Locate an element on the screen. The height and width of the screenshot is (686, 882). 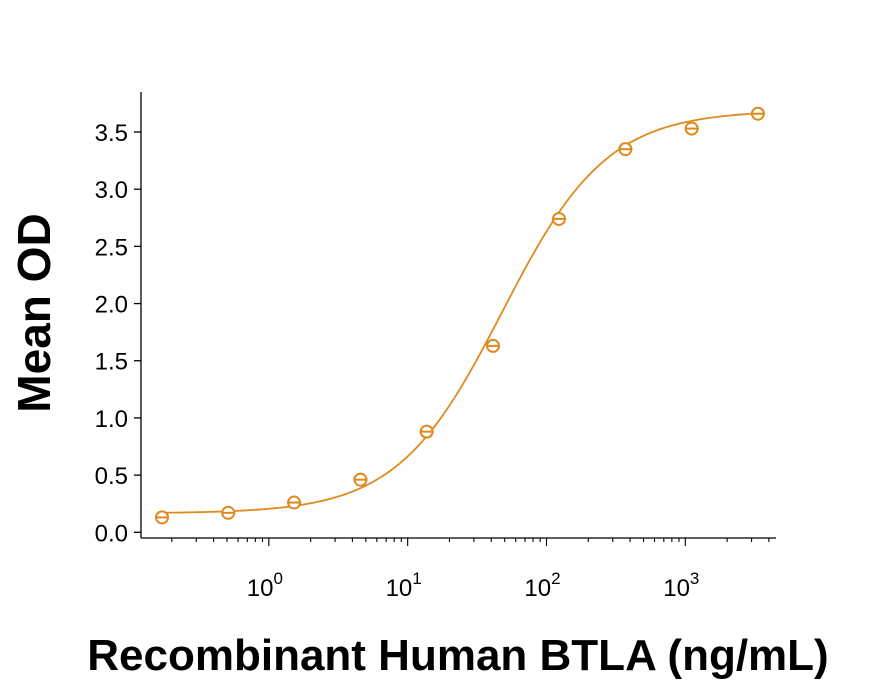
y-tick-label: 3.0 is located at coordinates (111, 190).